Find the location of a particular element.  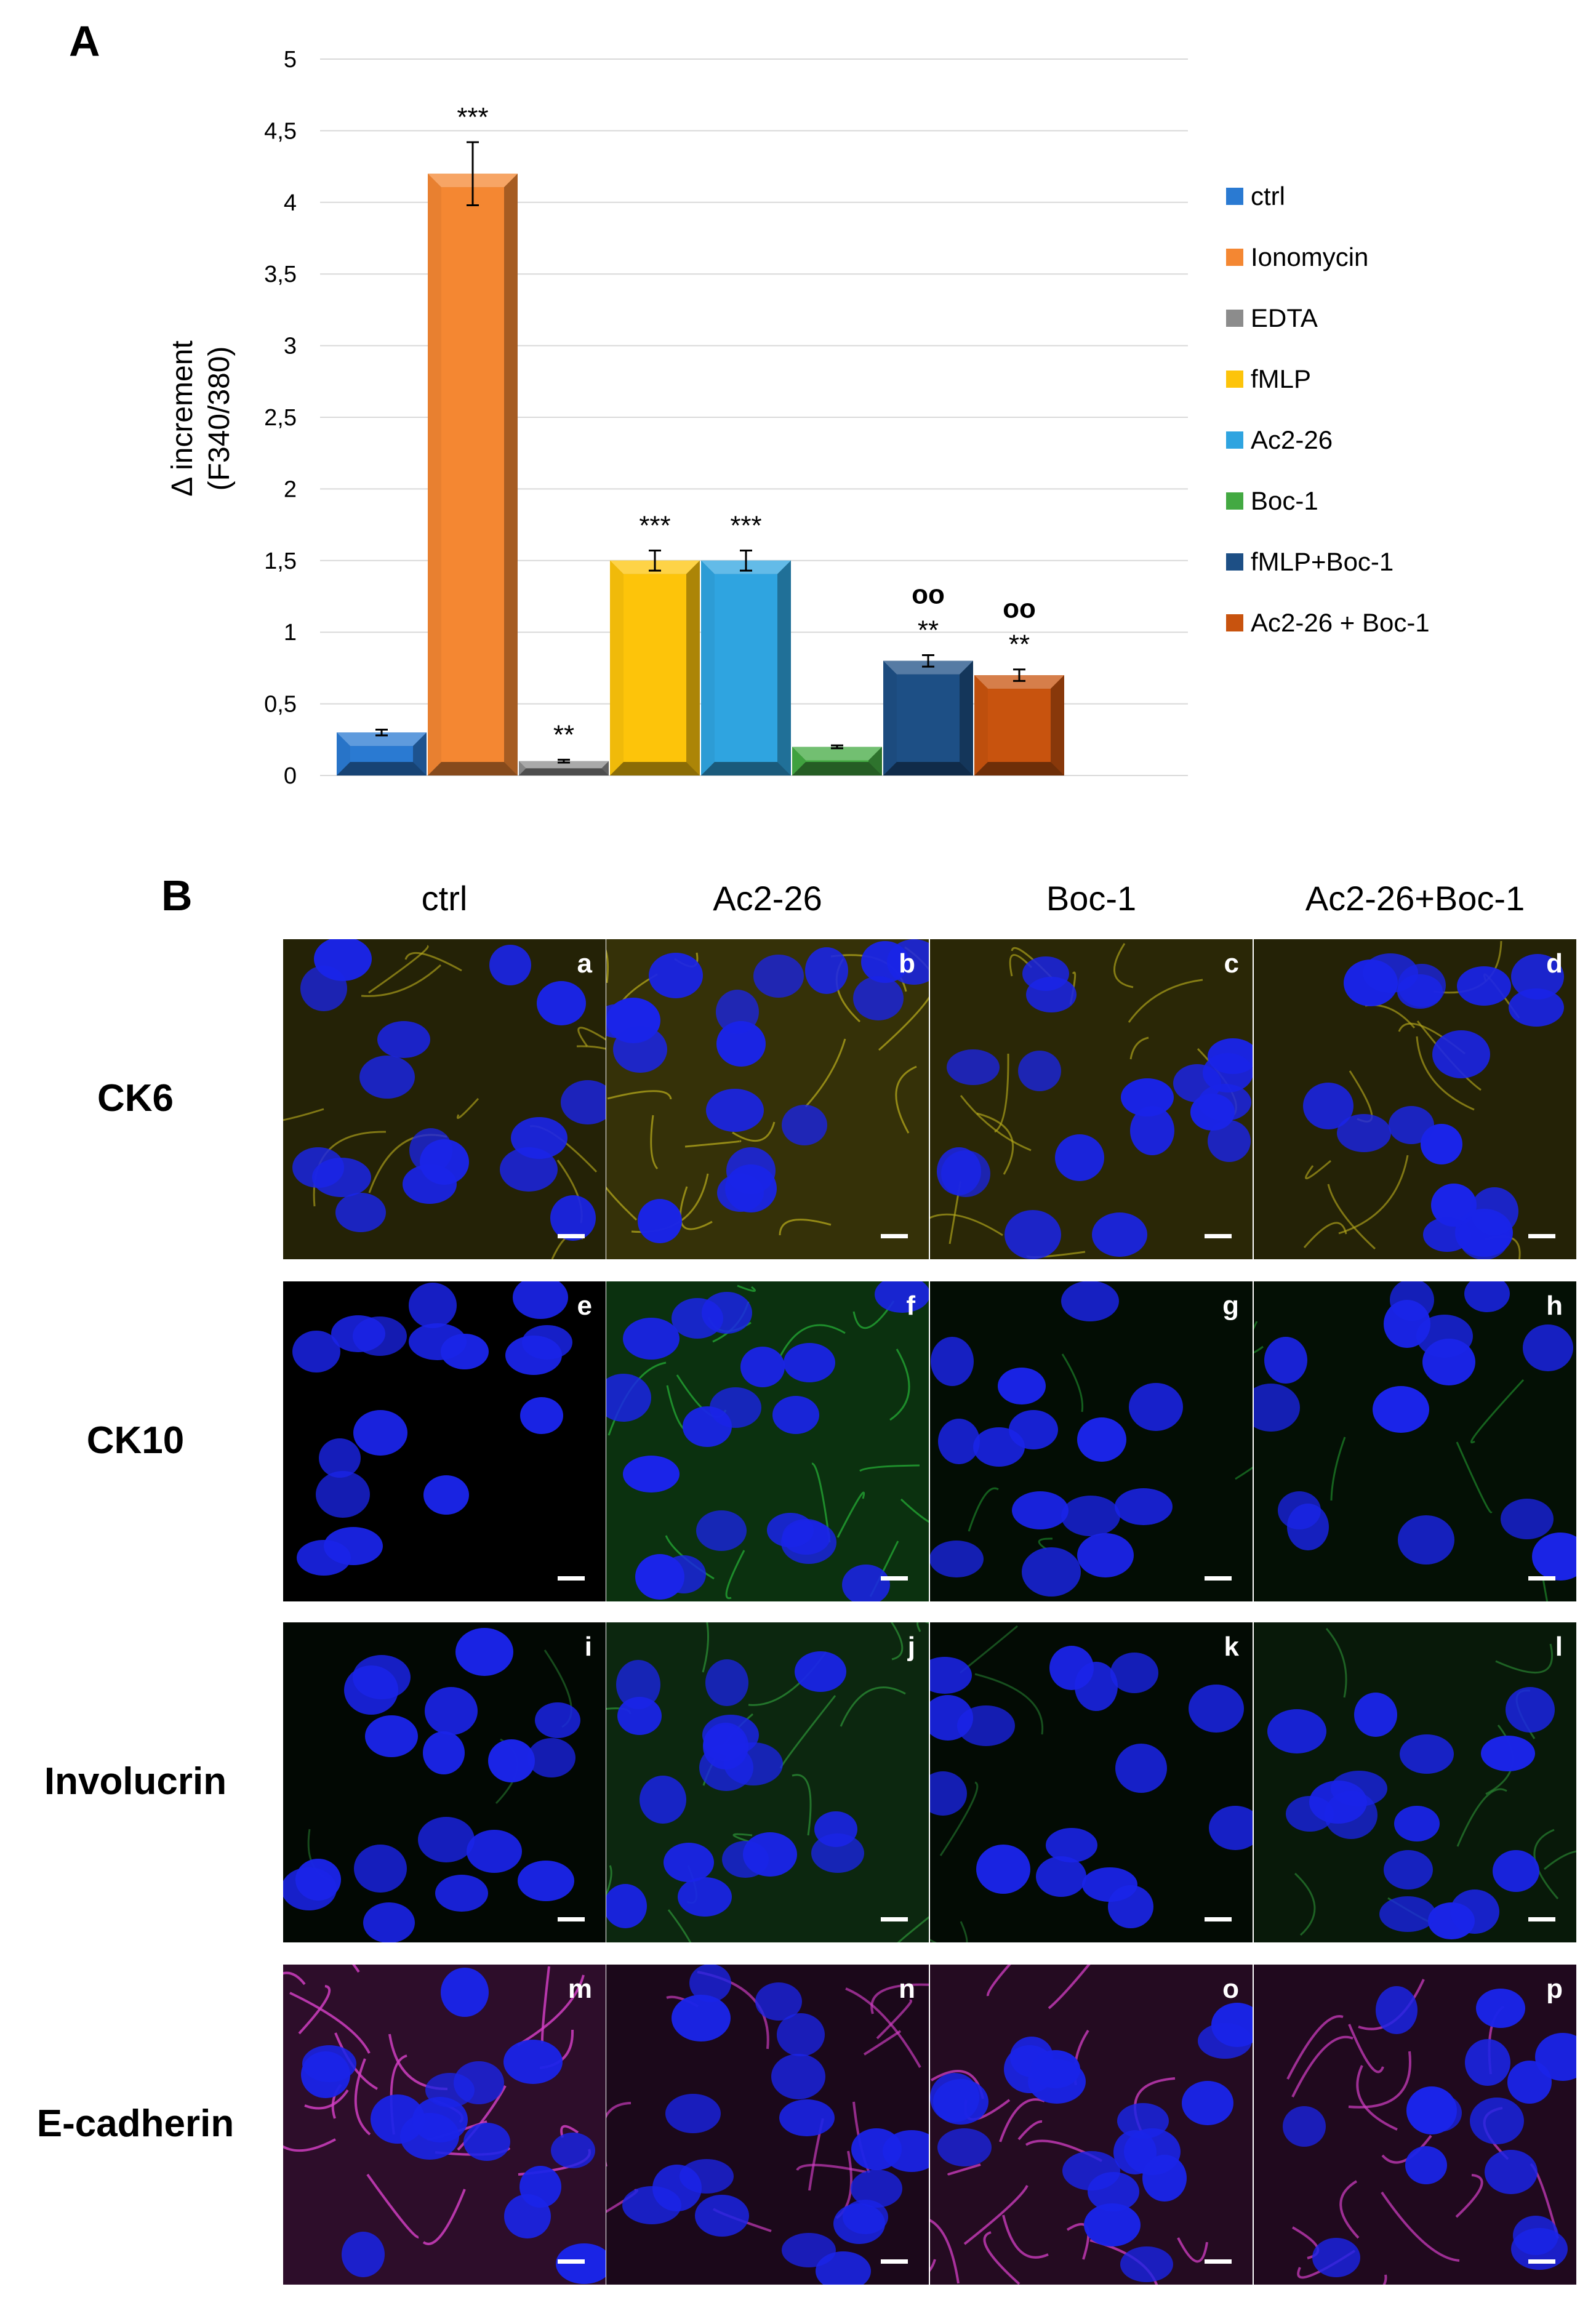

tile-letter: j is located at coordinates (911, 1647).